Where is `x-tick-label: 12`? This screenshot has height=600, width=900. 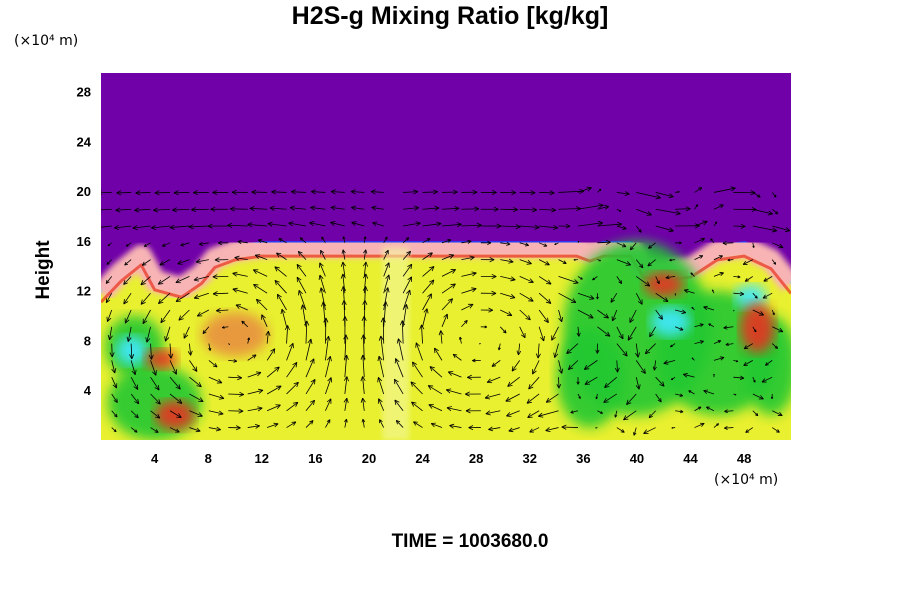
x-tick-label: 12 is located at coordinates (262, 458).